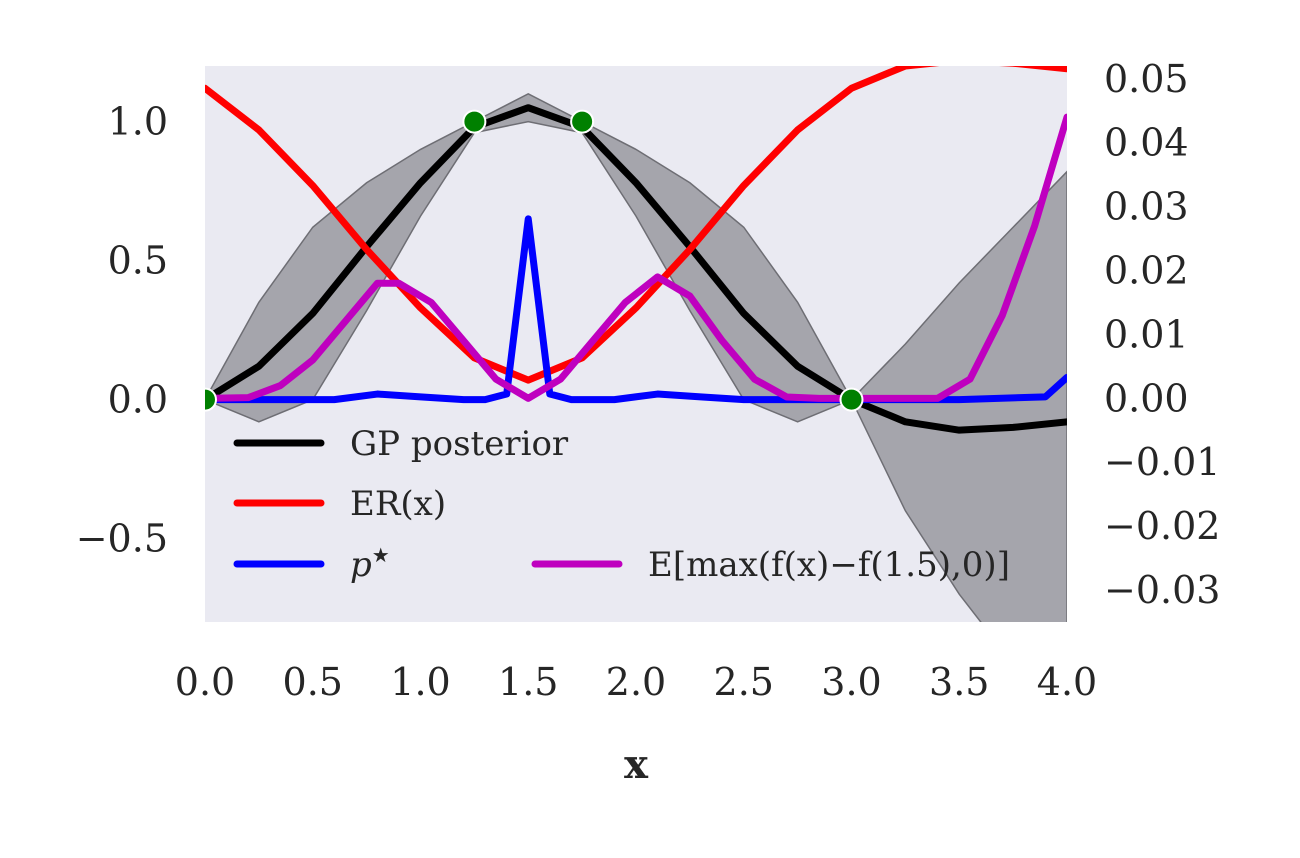 Image resolution: width=1300 pixels, height=858 pixels. Describe the element at coordinates (1146, 79) in the screenshot. I see `right-y-tick-label: 0.05` at that location.